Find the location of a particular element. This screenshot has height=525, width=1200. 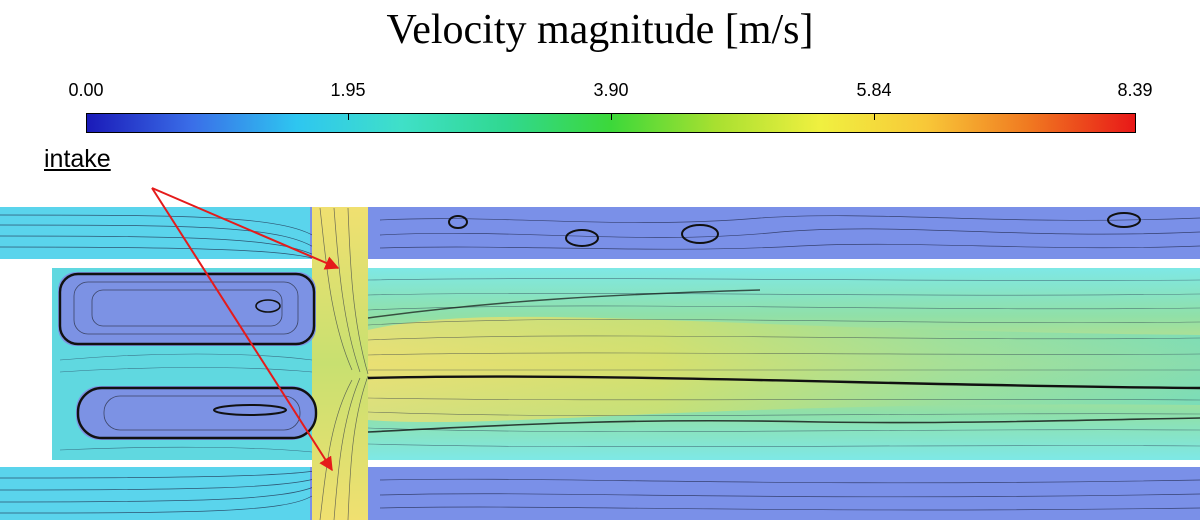

central-jet is located at coordinates (784, 369).